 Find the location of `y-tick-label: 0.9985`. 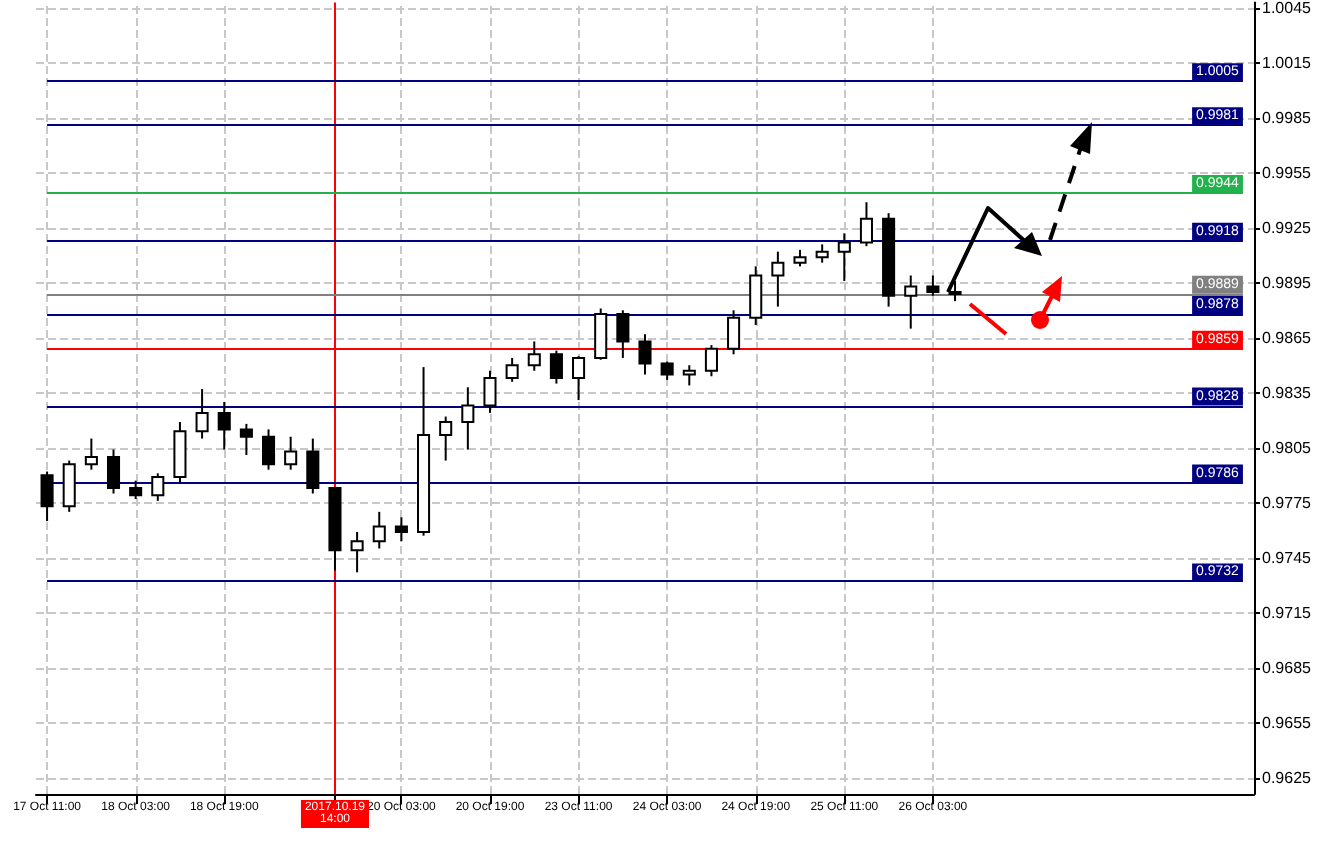

y-tick-label: 0.9985 is located at coordinates (1287, 117).